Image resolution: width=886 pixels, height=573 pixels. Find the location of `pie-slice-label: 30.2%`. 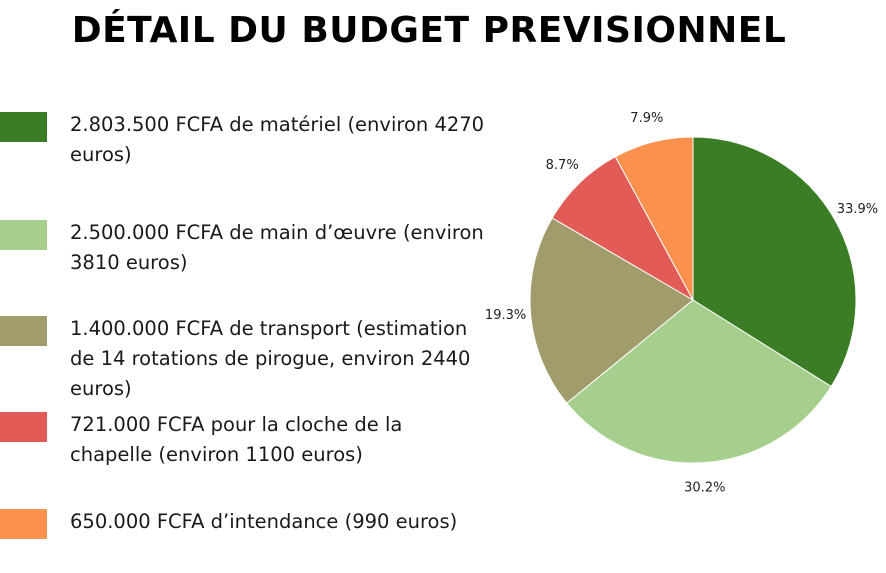

pie-slice-label: 30.2% is located at coordinates (704, 488).